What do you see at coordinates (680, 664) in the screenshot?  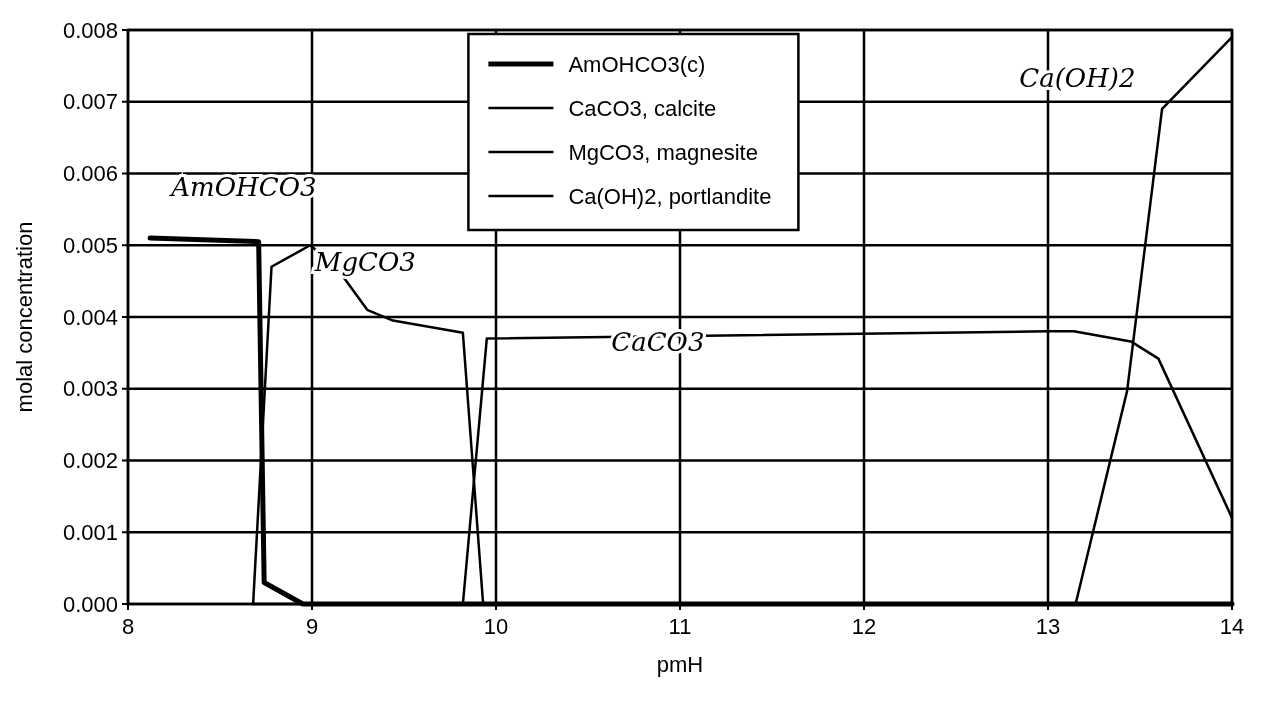 I see `x-axis-title: pmH` at bounding box center [680, 664].